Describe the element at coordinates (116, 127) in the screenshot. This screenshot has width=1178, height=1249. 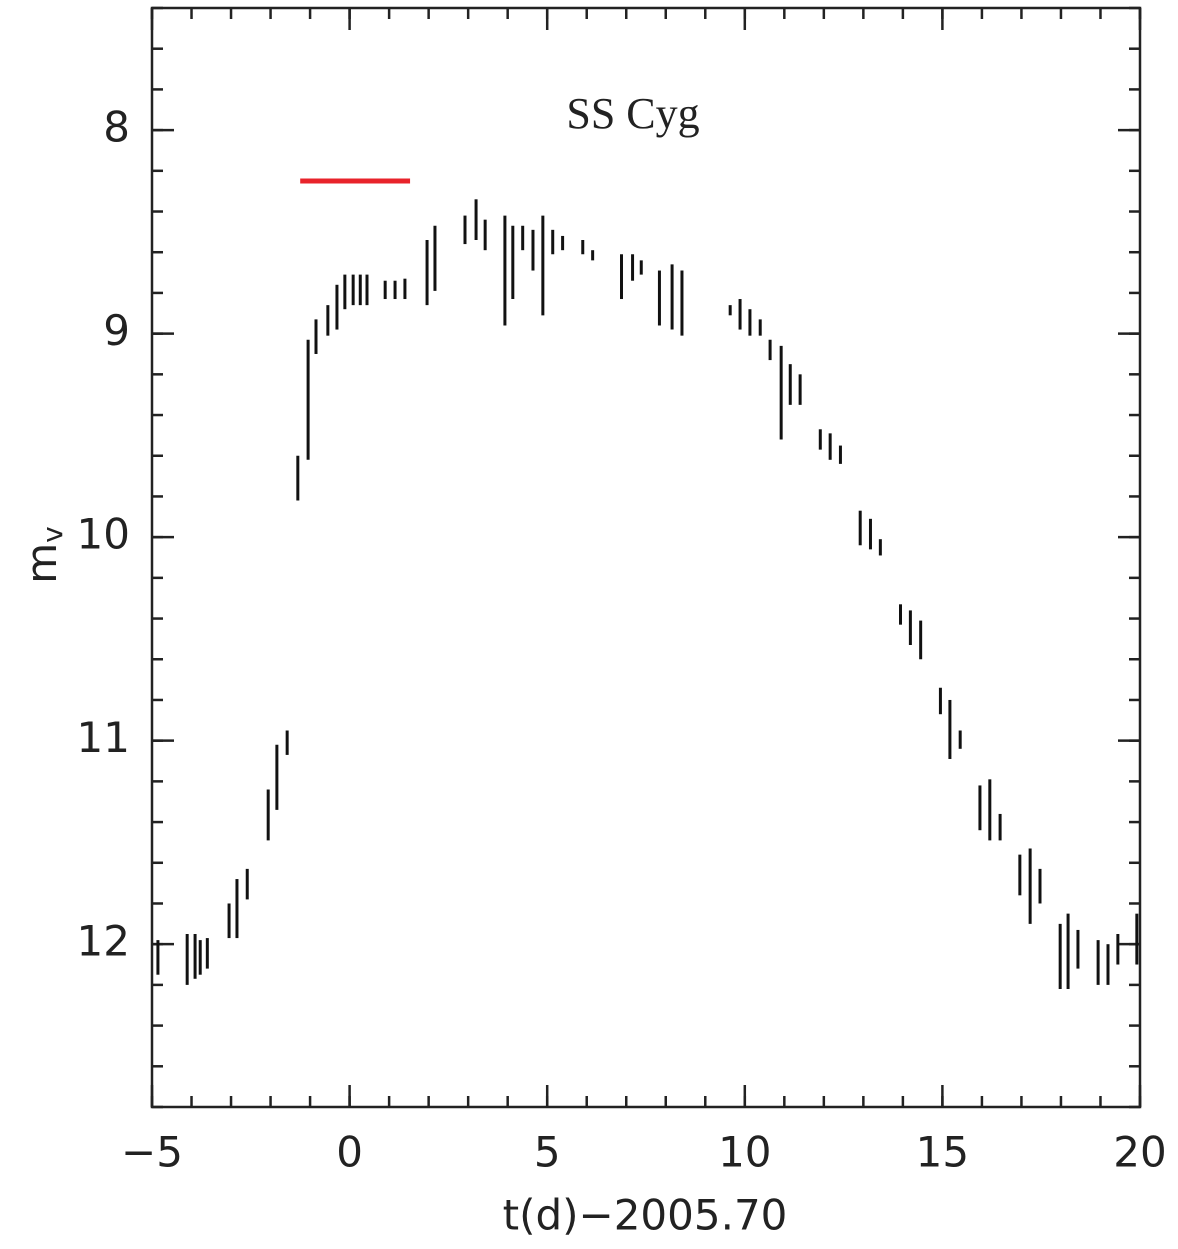
I see `y-tick-label: 8` at that location.